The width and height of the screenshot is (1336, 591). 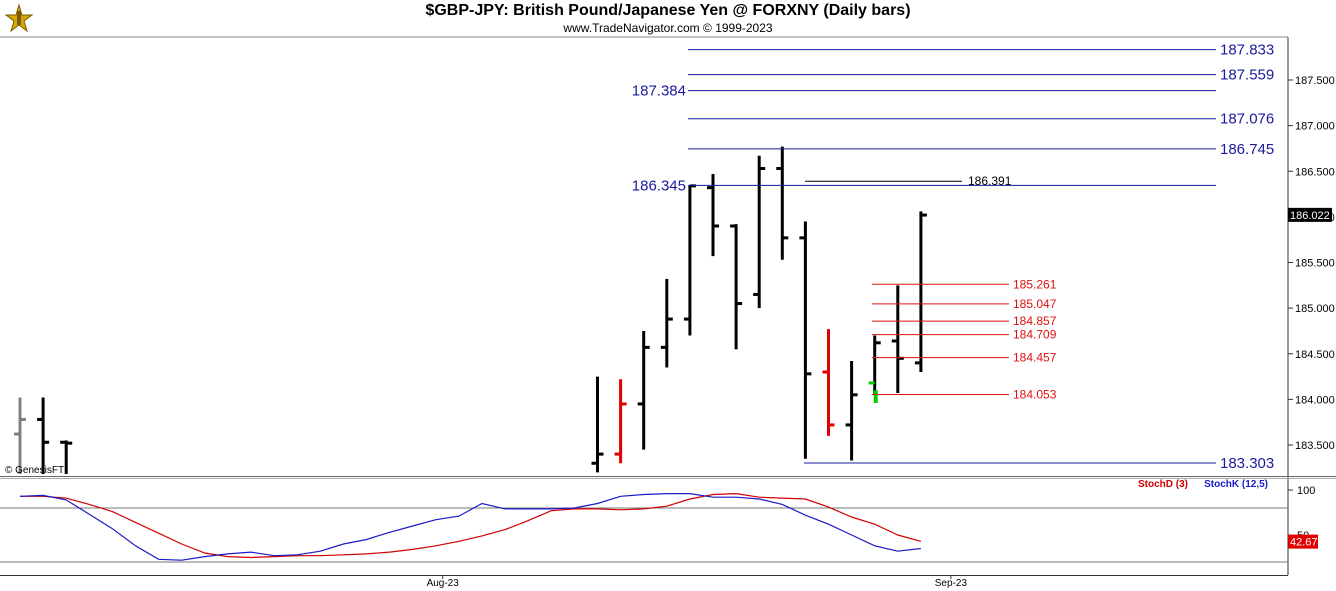 I want to click on stoch-last-value-box, so click(x=1303, y=541).